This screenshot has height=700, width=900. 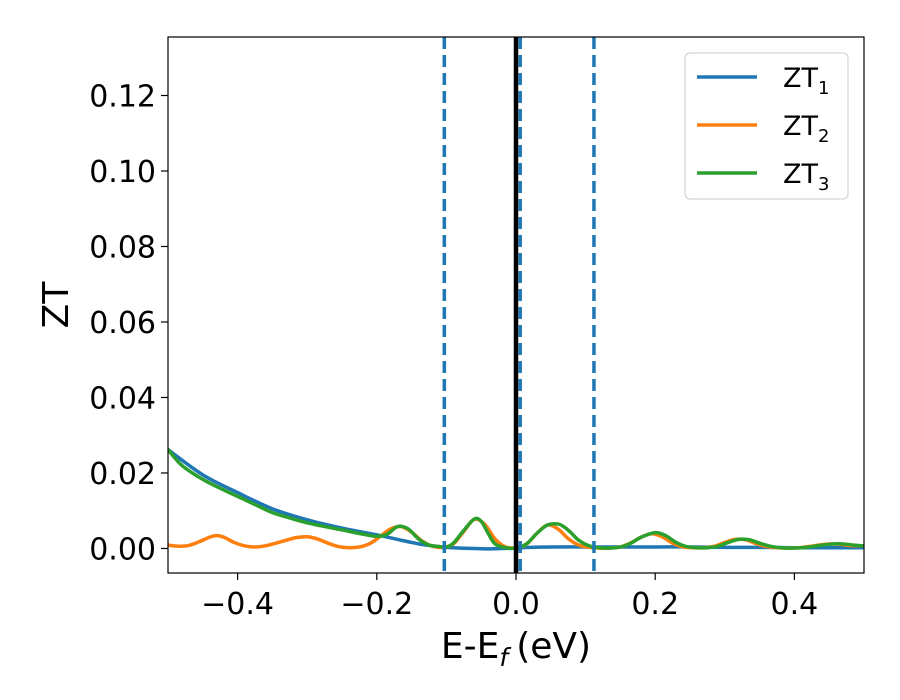 I want to click on x-tick-label: −0.2, so click(x=376, y=604).